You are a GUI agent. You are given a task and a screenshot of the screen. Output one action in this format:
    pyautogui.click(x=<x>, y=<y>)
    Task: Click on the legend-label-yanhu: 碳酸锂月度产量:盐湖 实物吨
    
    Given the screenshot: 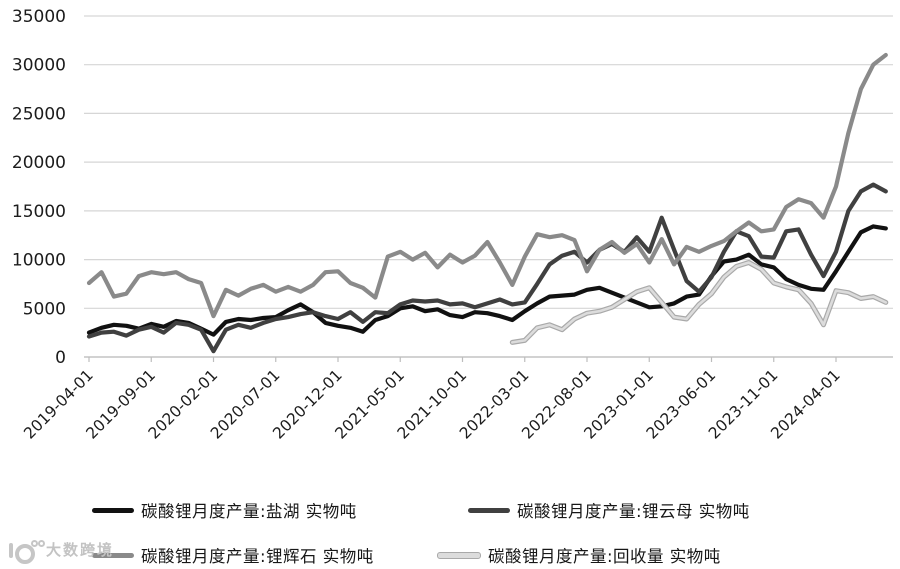 What is the action you would take?
    pyautogui.click(x=249, y=511)
    